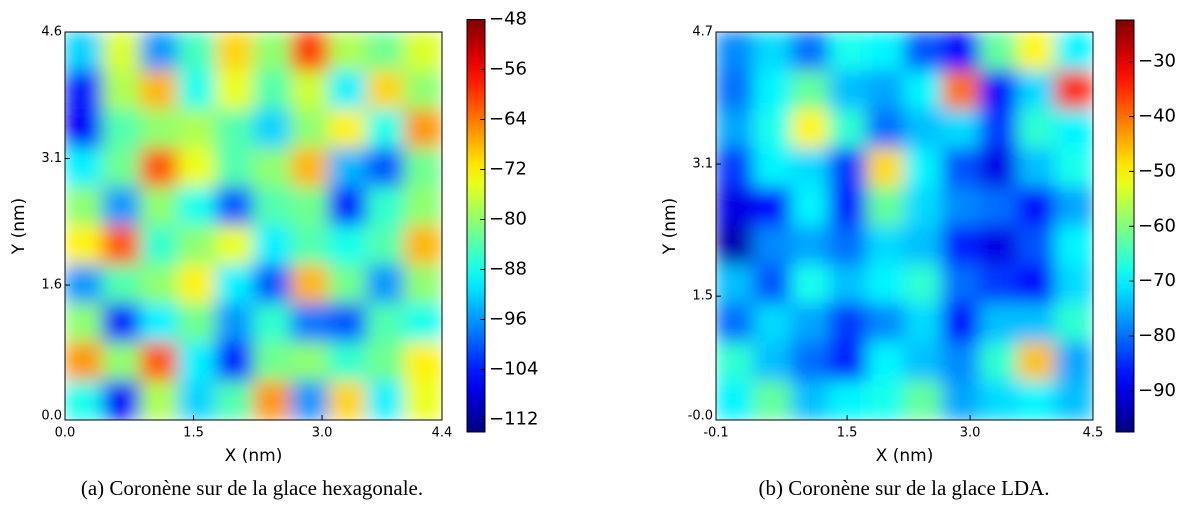 The height and width of the screenshot is (530, 1187). Describe the element at coordinates (1157, 116) in the screenshot. I see `colorbar-tick-label: −40` at that location.